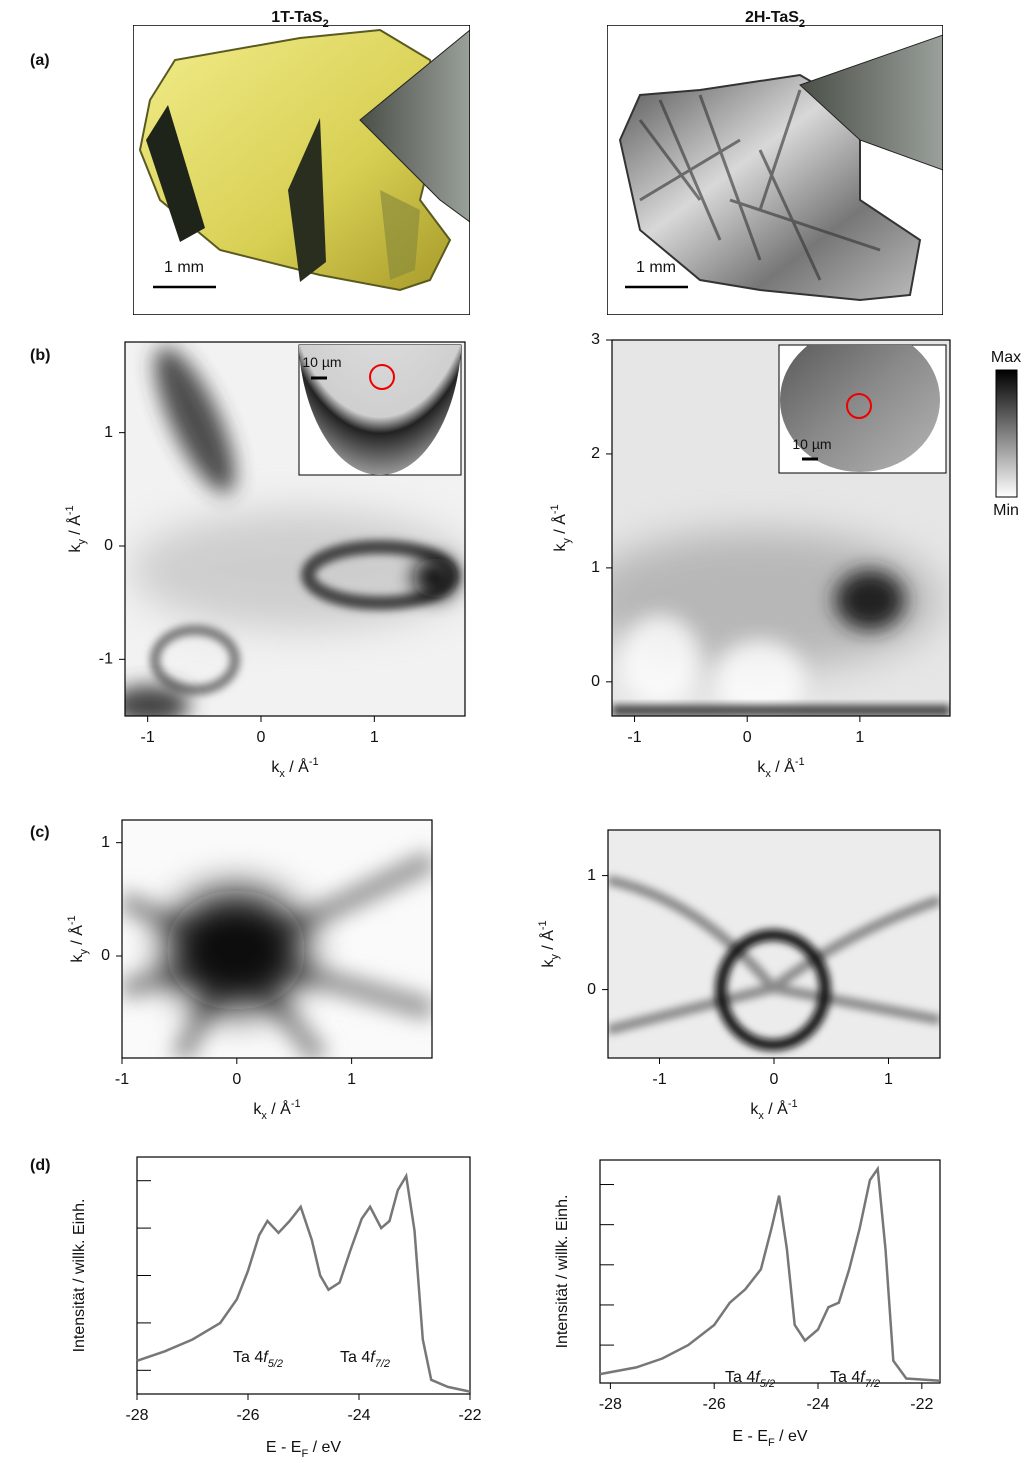 This screenshot has height=1463, width=1028. I want to click on panel-label: (b), so click(40, 355).